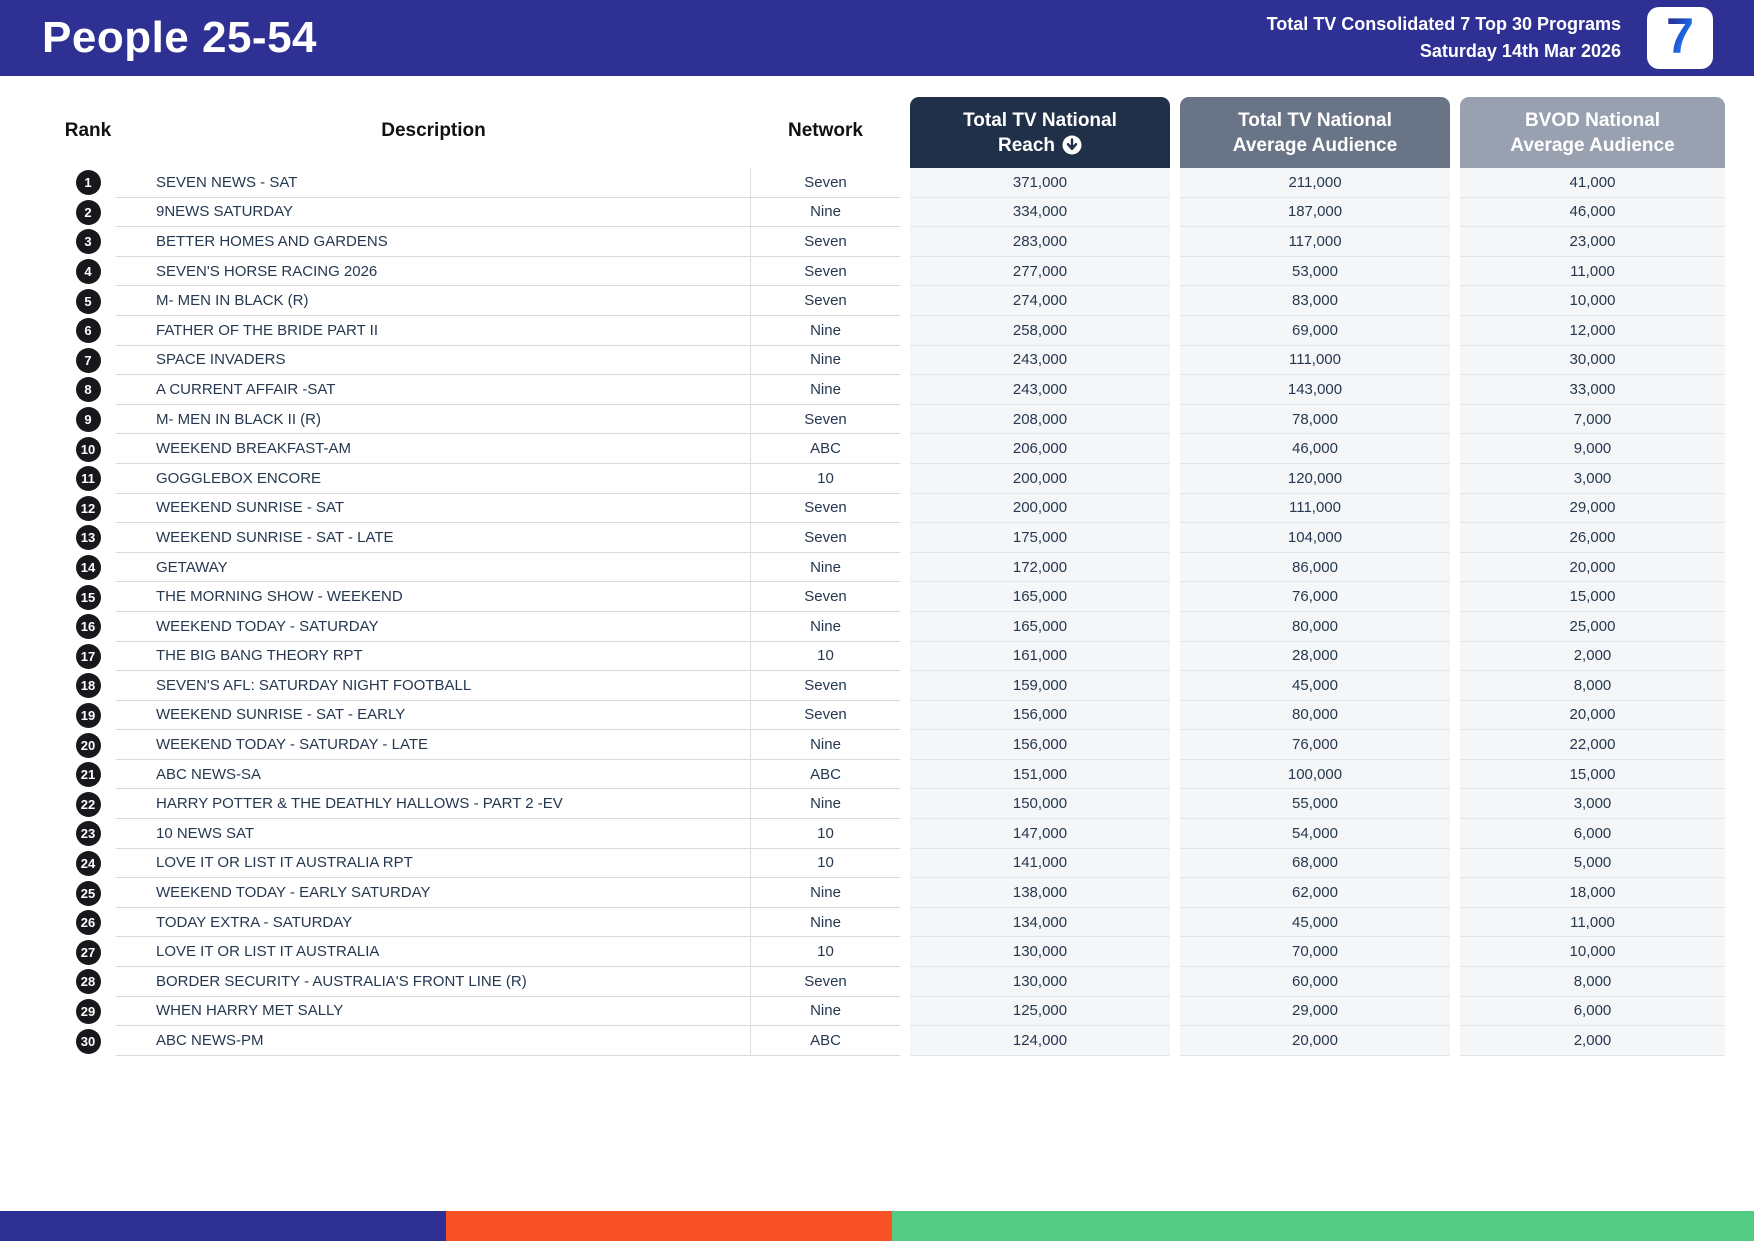 This screenshot has width=1754, height=1241. What do you see at coordinates (433, 834) in the screenshot?
I see `row-description: 10 NEWS SAT` at bounding box center [433, 834].